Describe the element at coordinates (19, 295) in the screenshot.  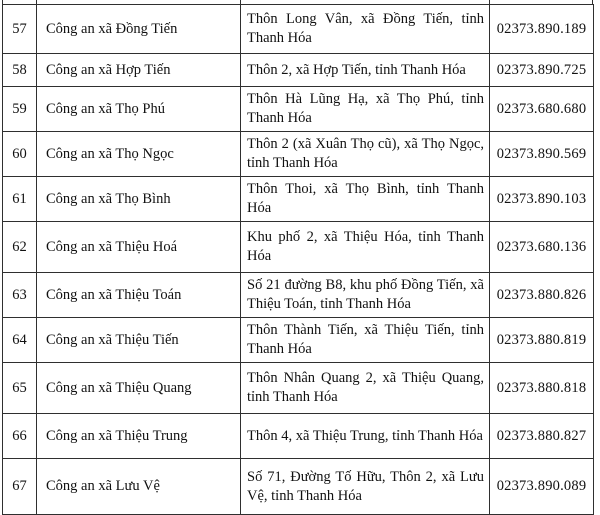
I see `row-number-cell: 63` at that location.